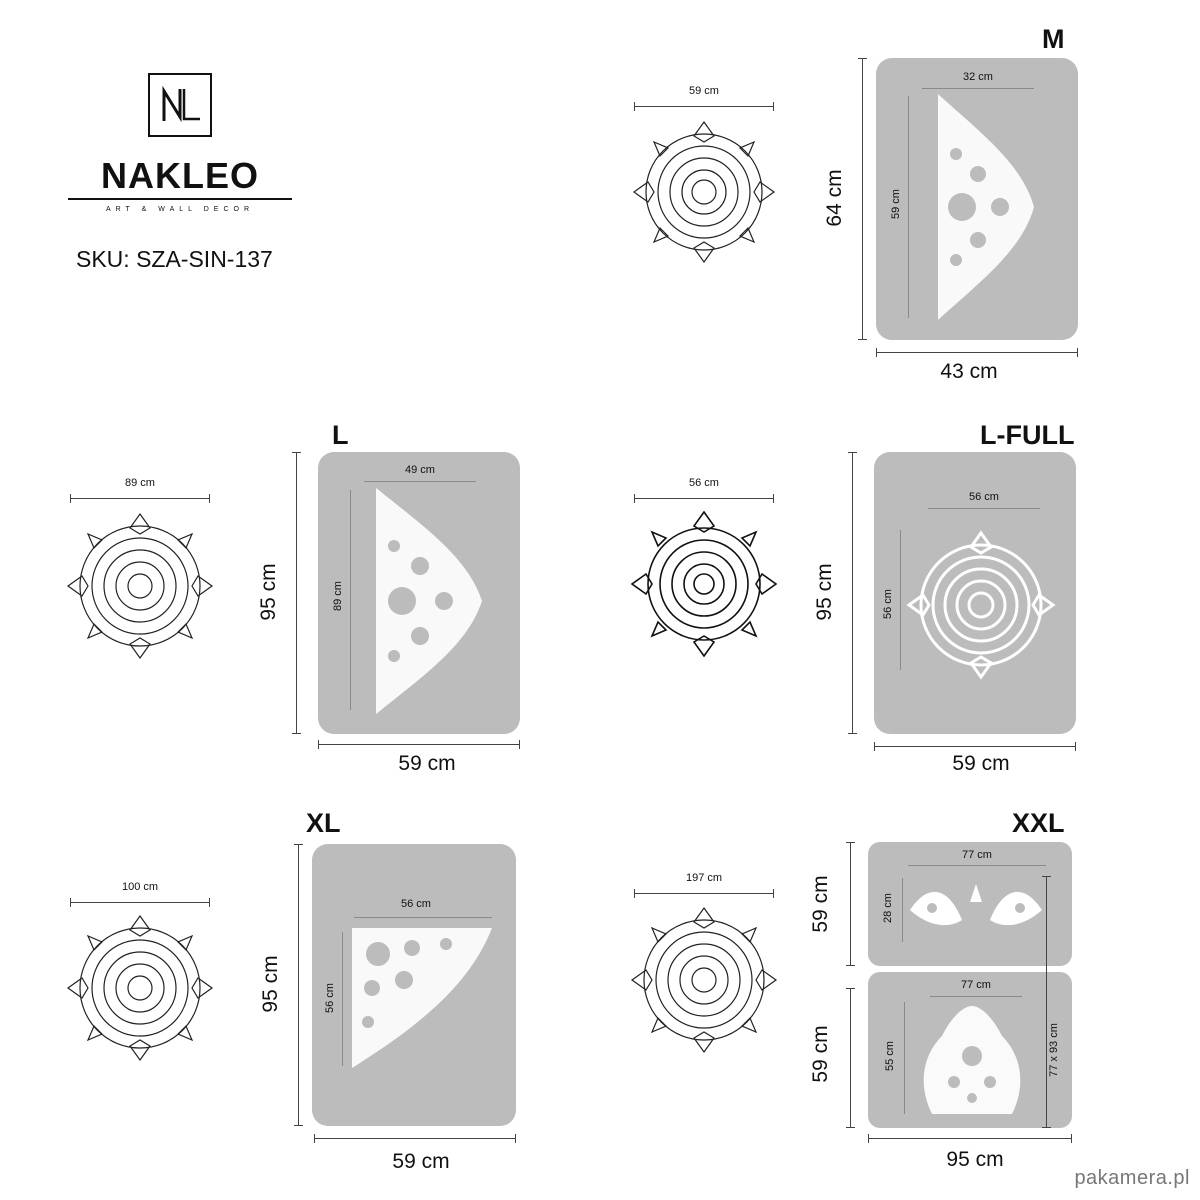 This screenshot has width=1200, height=1200. I want to click on sheet-width-line-xl, so click(415, 1138).